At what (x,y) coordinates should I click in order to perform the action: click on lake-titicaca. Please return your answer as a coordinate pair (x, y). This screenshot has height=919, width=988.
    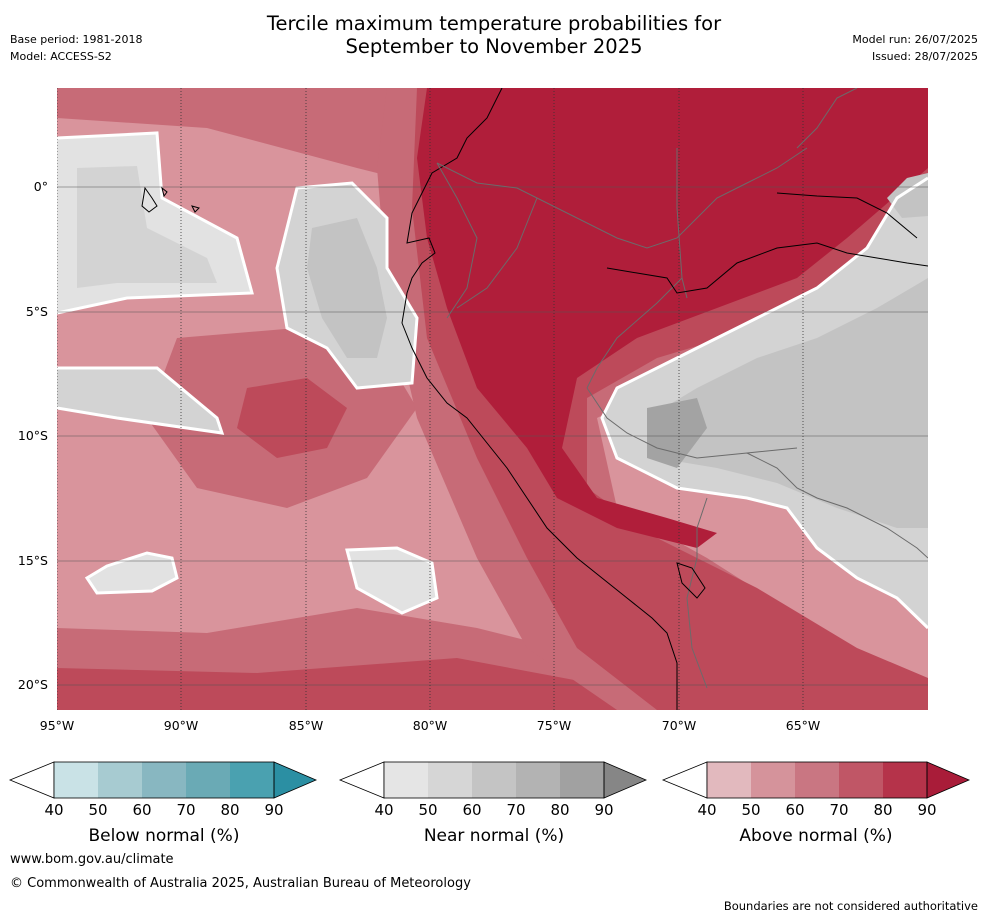
    Looking at the image, I should click on (691, 580).